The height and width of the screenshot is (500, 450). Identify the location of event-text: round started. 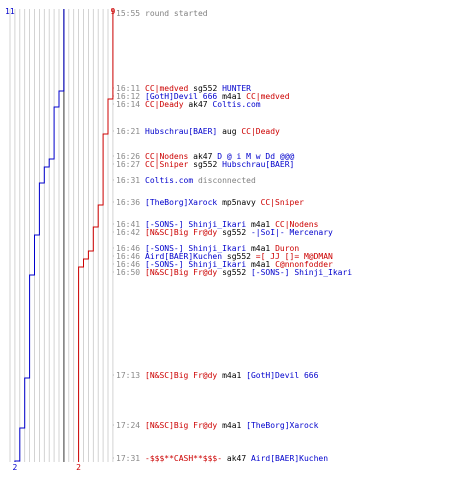
(176, 13).